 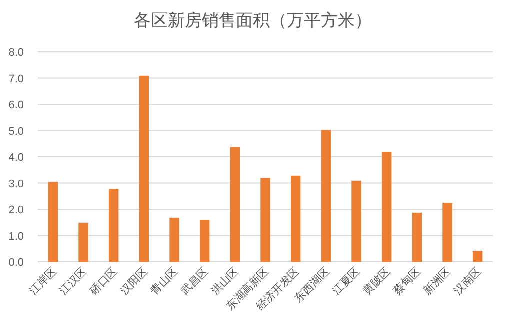 I want to click on y-tick-label: 3.0, so click(x=16, y=184).